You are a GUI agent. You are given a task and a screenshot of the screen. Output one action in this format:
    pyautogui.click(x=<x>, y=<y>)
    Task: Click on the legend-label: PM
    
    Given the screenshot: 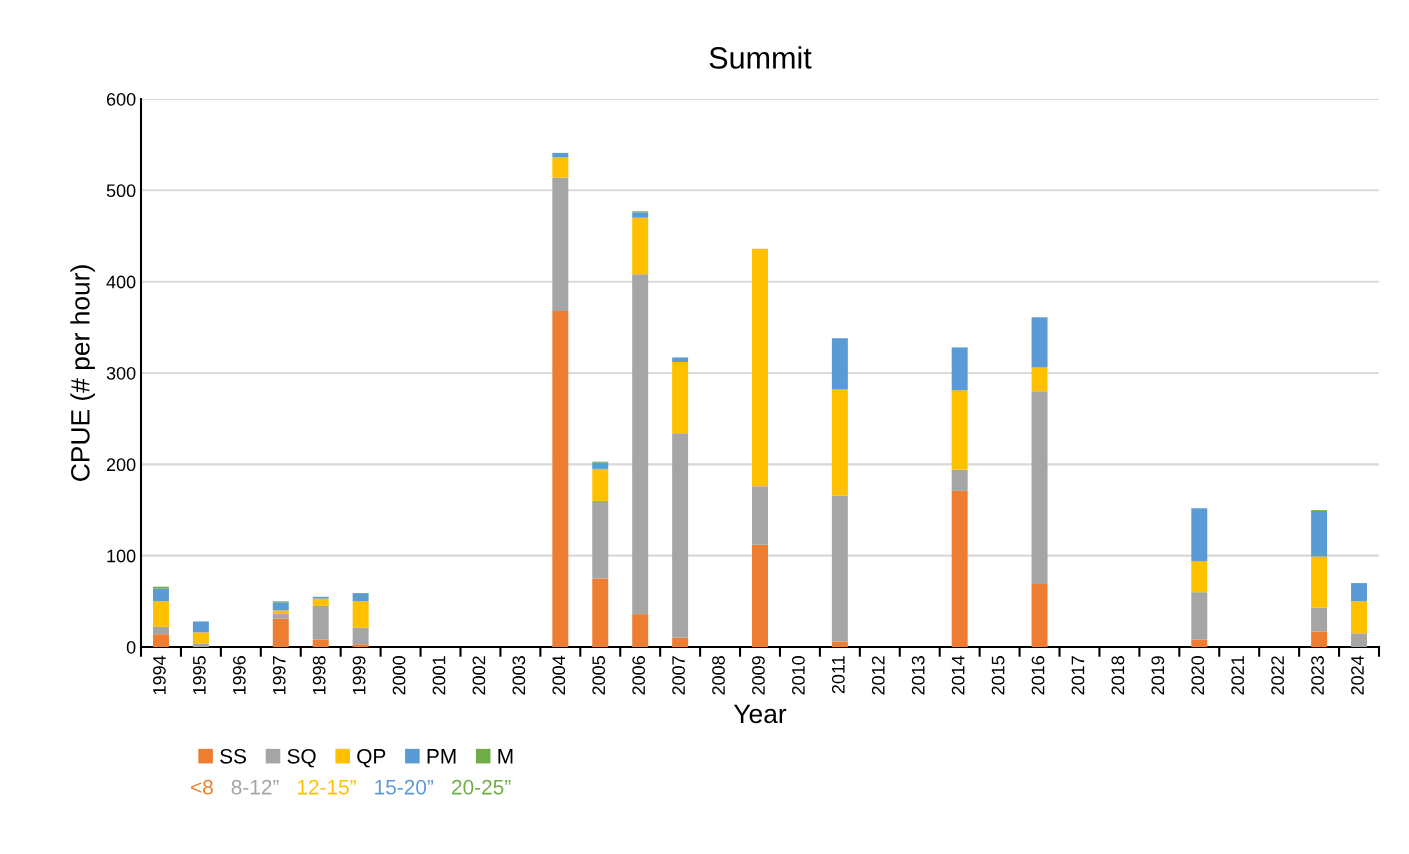 What is the action you would take?
    pyautogui.click(x=441, y=756)
    